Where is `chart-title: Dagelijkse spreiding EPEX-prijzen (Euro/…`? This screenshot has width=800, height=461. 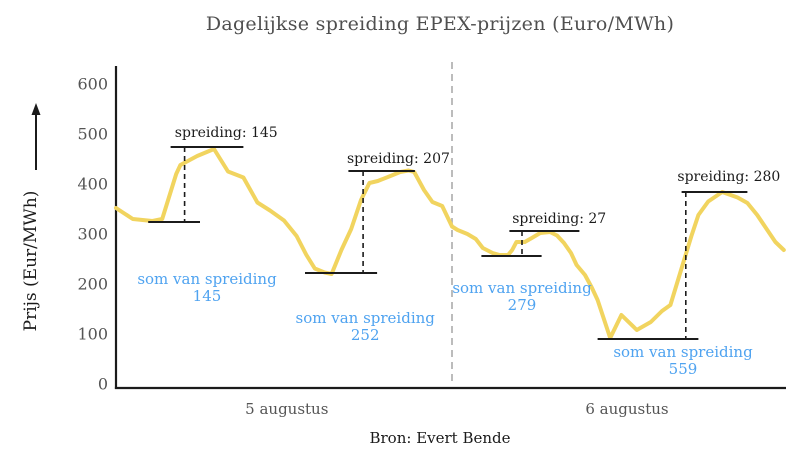 chart-title: Dagelijkse spreiding EPEX-prijzen (Euro/… is located at coordinates (440, 24).